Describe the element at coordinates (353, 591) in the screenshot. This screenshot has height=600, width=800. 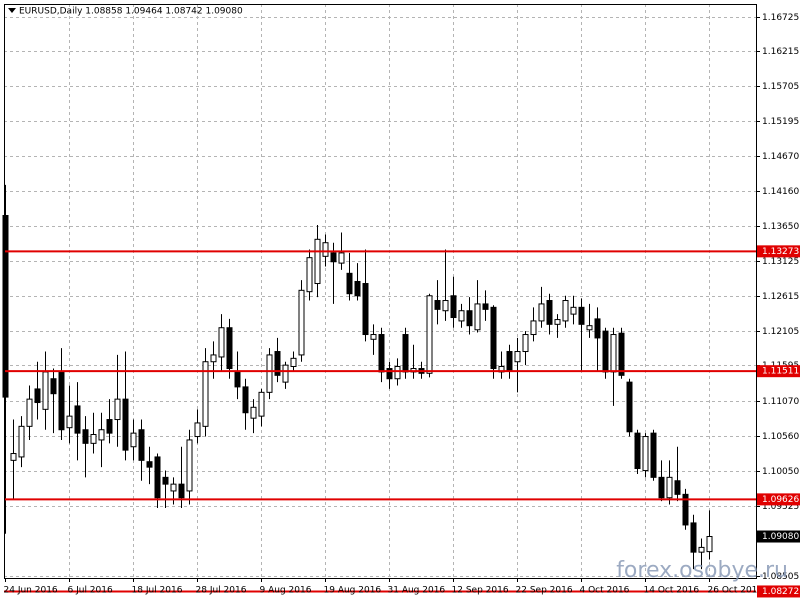
I see `x-tick-label: 19 Aug 2016` at that location.